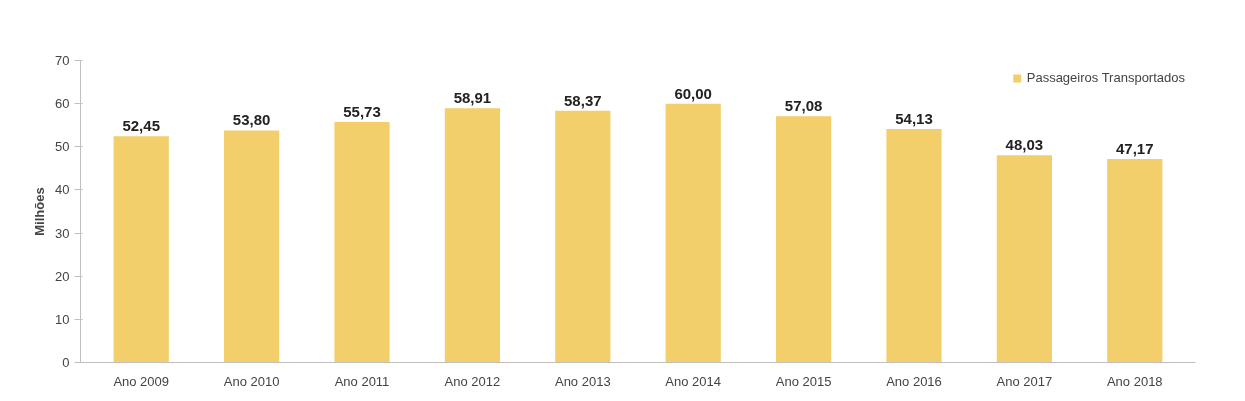 This screenshot has height=401, width=1245. I want to click on y-tick-label: 40, so click(62, 190).